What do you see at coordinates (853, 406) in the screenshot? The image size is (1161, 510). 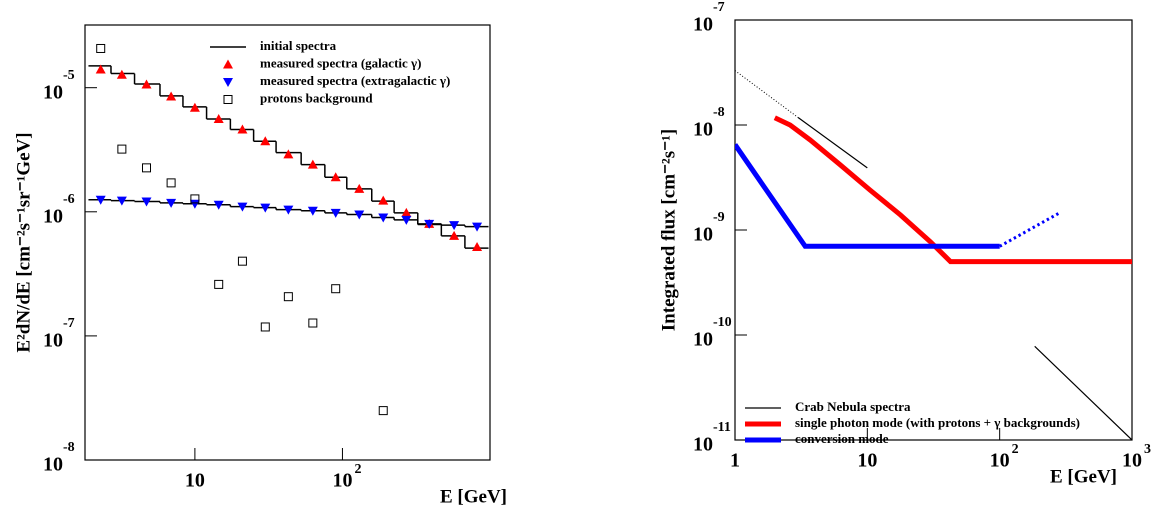 I see `legend-label: Crab Nebula spectra` at bounding box center [853, 406].